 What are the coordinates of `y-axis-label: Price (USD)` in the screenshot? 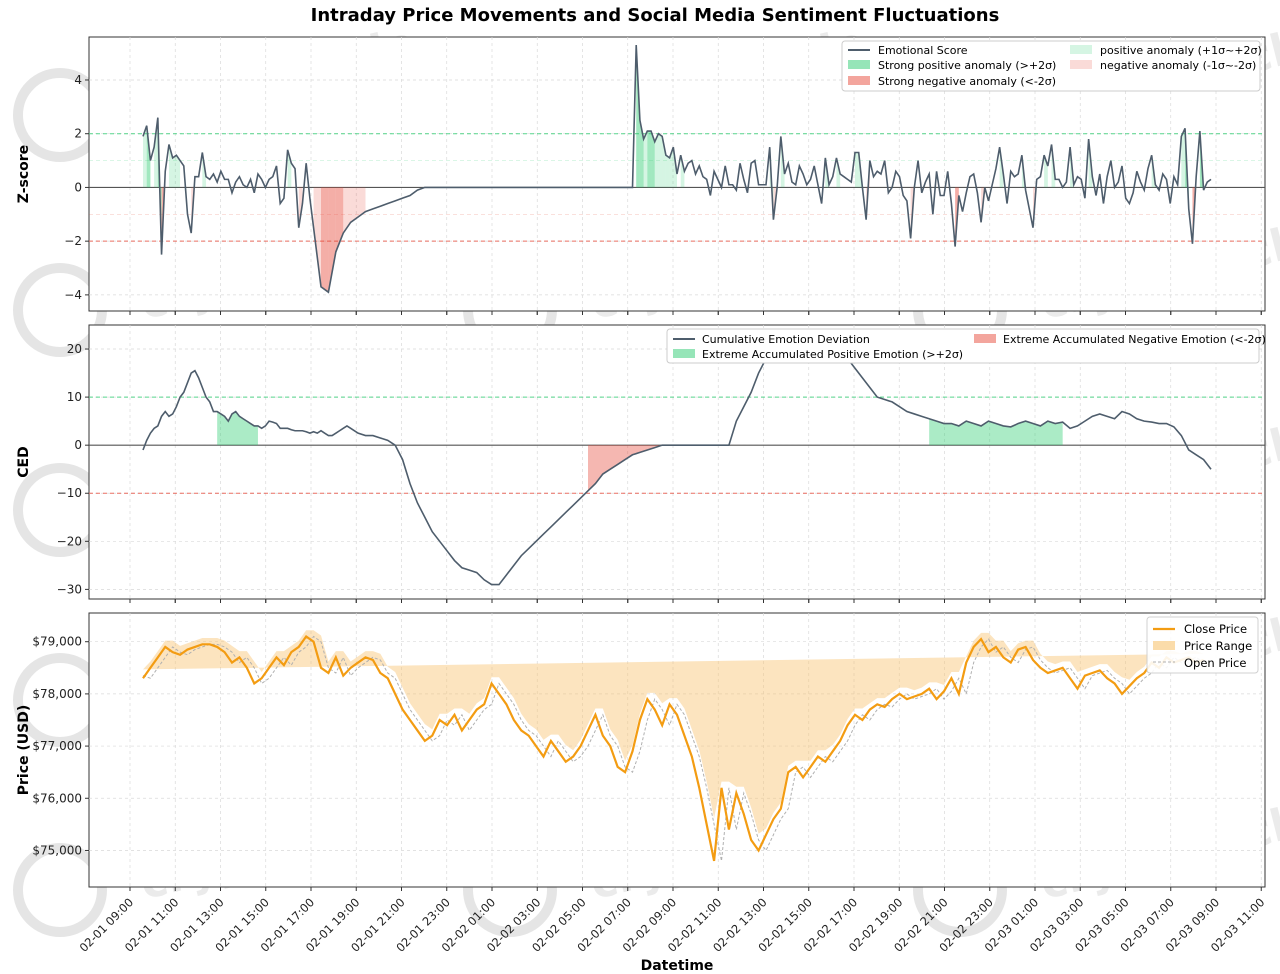 It's located at (24, 750).